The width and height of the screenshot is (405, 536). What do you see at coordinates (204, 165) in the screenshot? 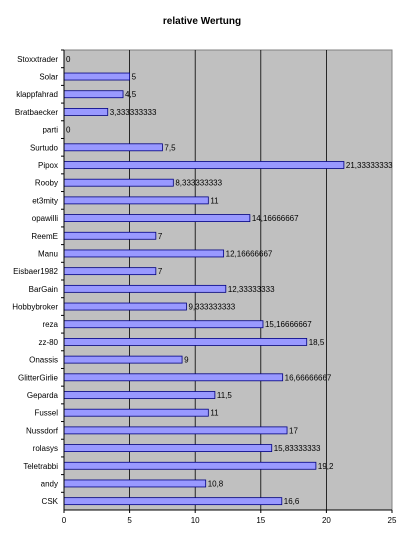
I see `bar-pipox` at bounding box center [204, 165].